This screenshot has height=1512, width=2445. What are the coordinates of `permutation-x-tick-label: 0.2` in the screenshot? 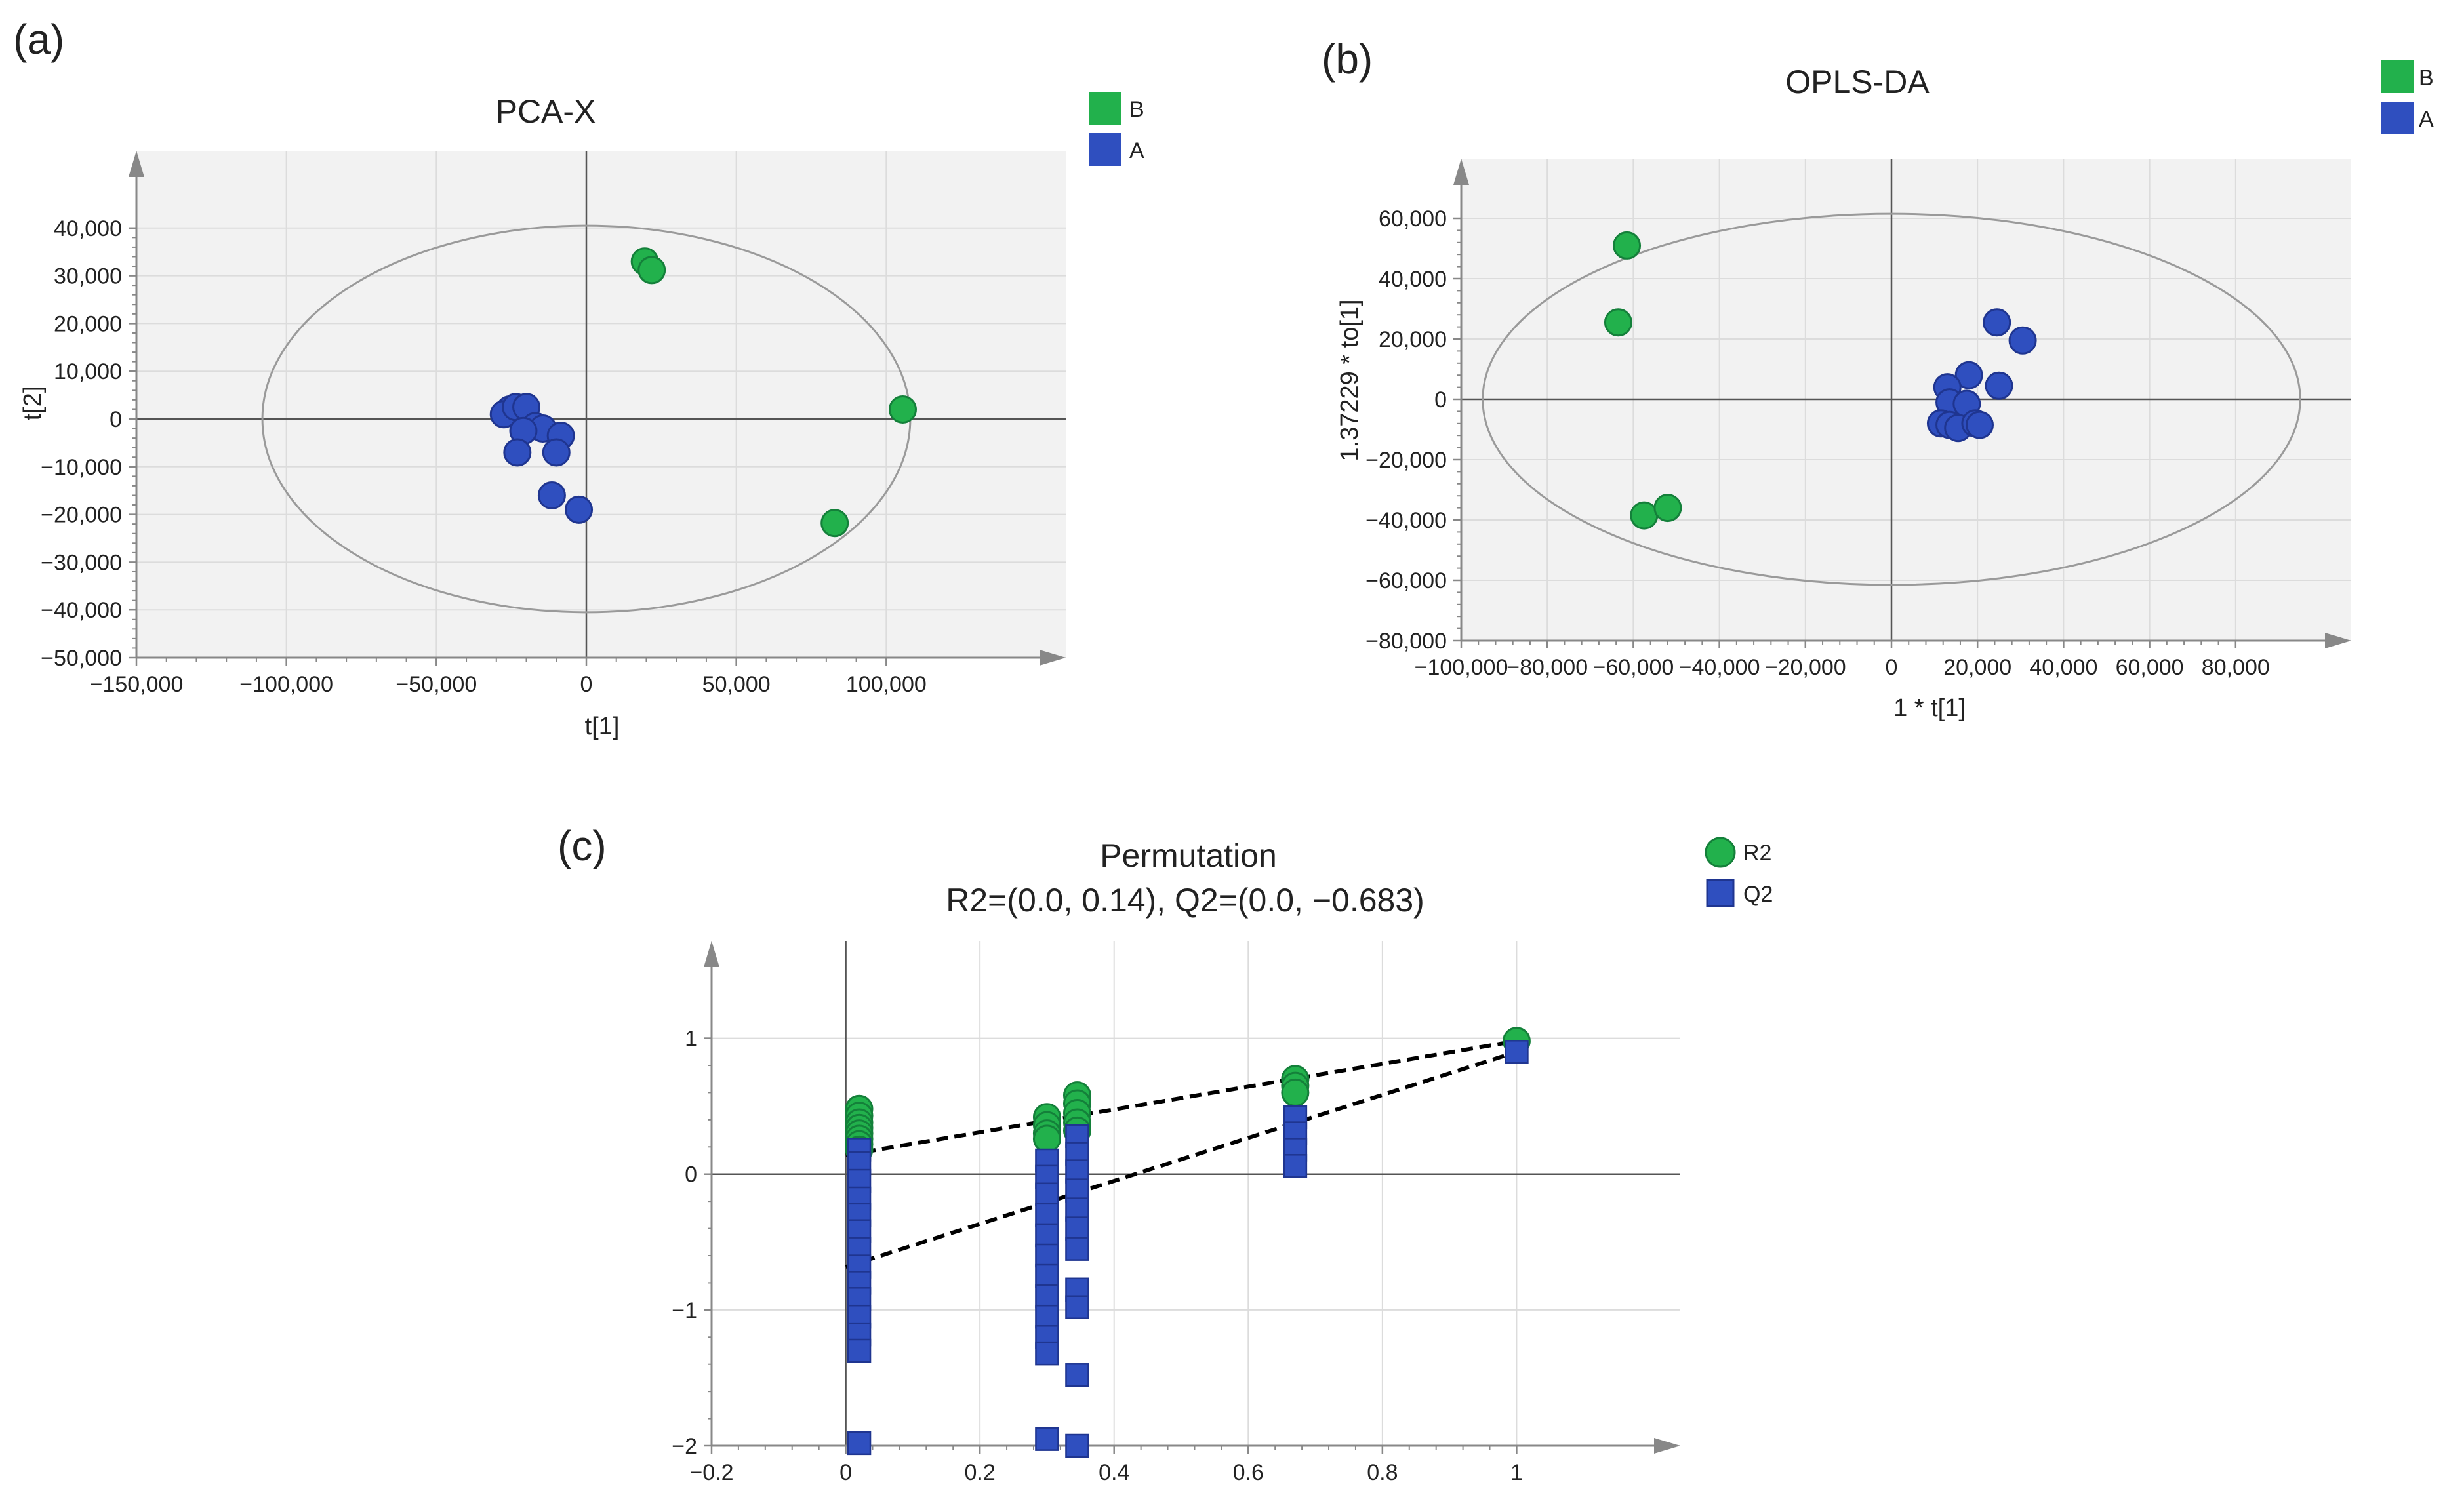 It's located at (980, 1472).